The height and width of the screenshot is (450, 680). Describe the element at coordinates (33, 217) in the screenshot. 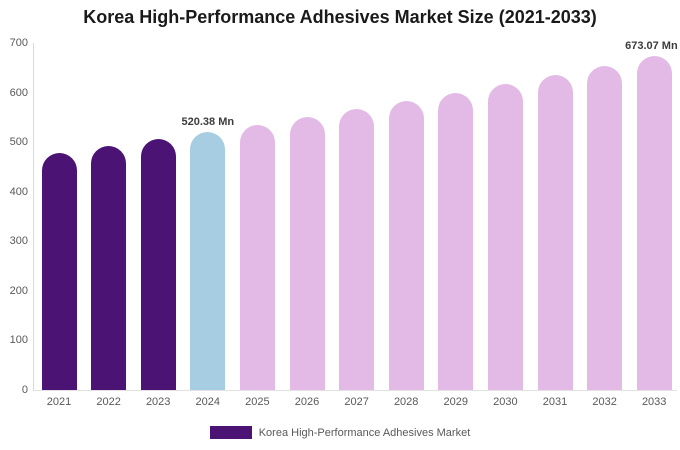

I see `y-axis-line` at that location.